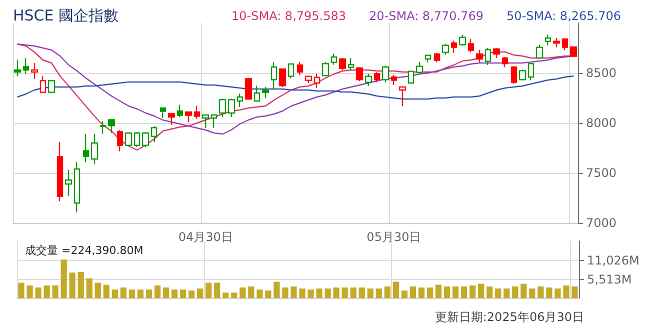  What do you see at coordinates (563, 16) in the screenshot?
I see `text: 50-SMA: 8,265.706` at bounding box center [563, 16].